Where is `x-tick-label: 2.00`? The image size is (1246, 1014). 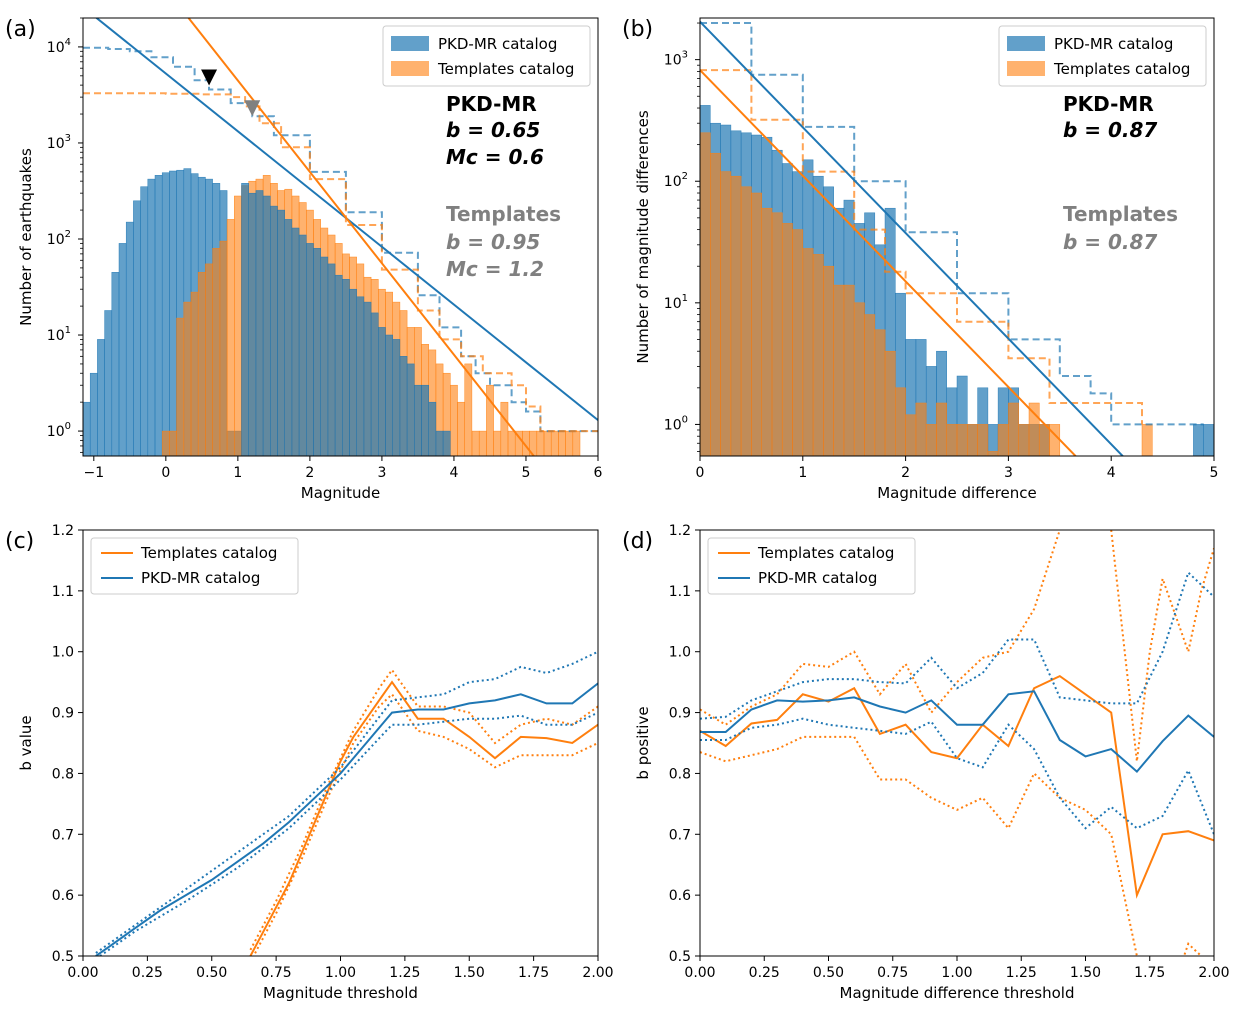 x-tick-label: 2.00 is located at coordinates (597, 973).